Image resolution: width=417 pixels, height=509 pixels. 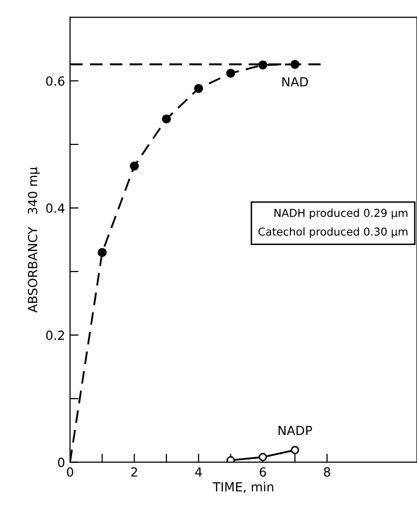 I want to click on annotation: NADH produced 0.29 μm, so click(x=341, y=214).